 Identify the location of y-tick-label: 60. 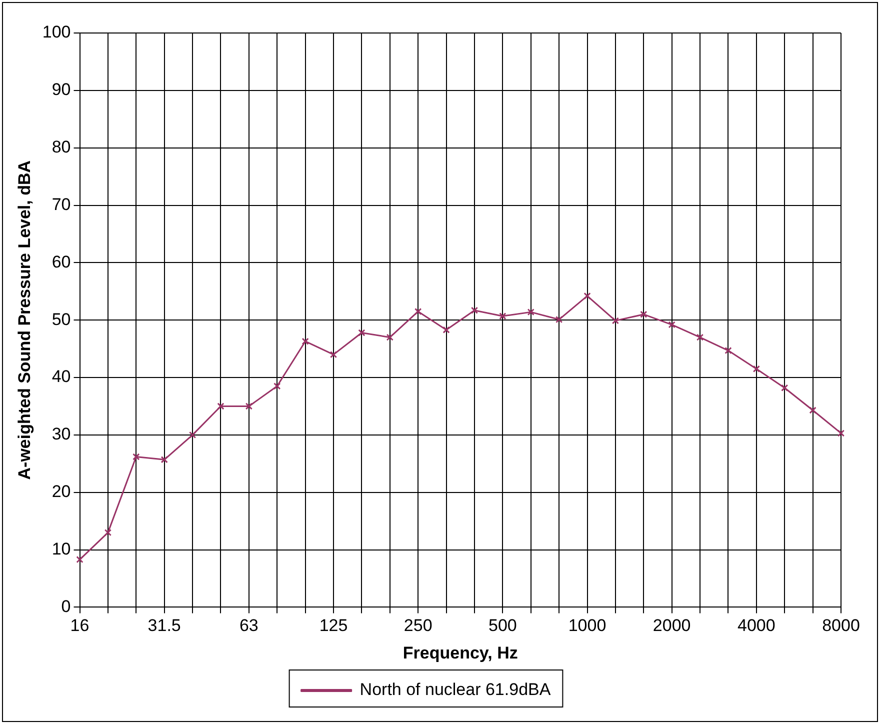
(61, 262).